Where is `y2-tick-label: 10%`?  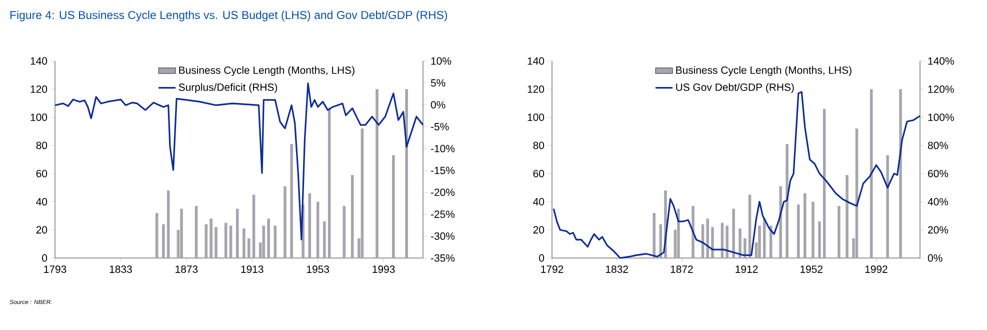
y2-tick-label: 10% is located at coordinates (441, 61).